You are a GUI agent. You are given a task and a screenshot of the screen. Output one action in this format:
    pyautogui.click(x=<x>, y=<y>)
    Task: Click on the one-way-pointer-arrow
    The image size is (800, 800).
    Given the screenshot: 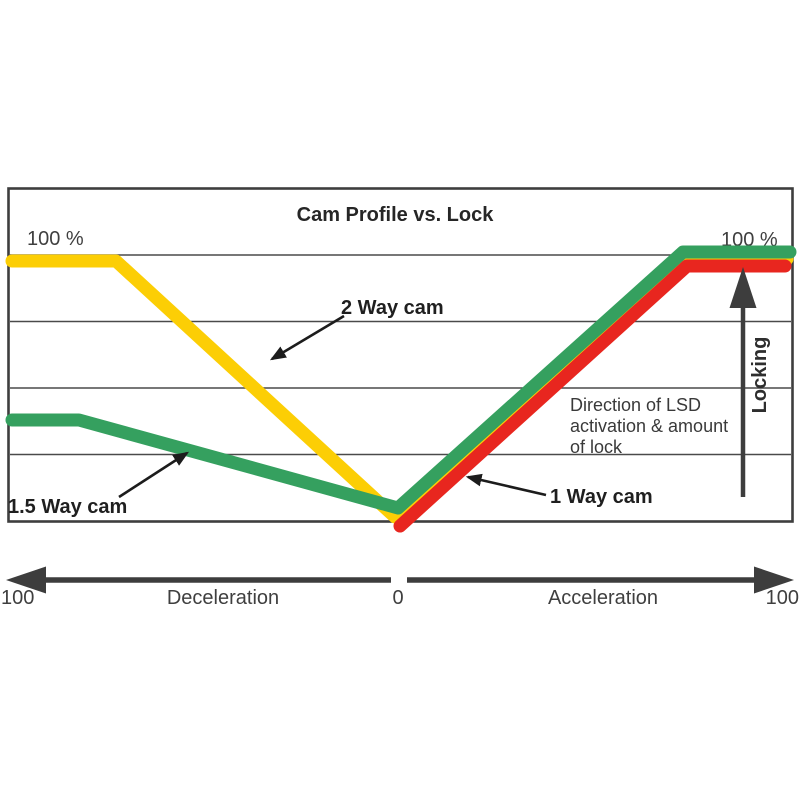 What is the action you would take?
    pyautogui.click(x=506, y=485)
    